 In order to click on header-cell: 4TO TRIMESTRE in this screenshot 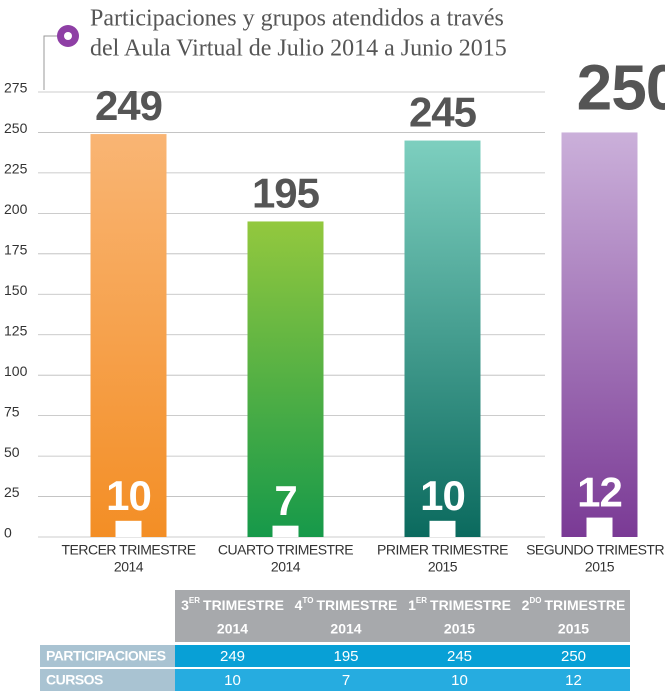, I will do `click(346, 604)`.